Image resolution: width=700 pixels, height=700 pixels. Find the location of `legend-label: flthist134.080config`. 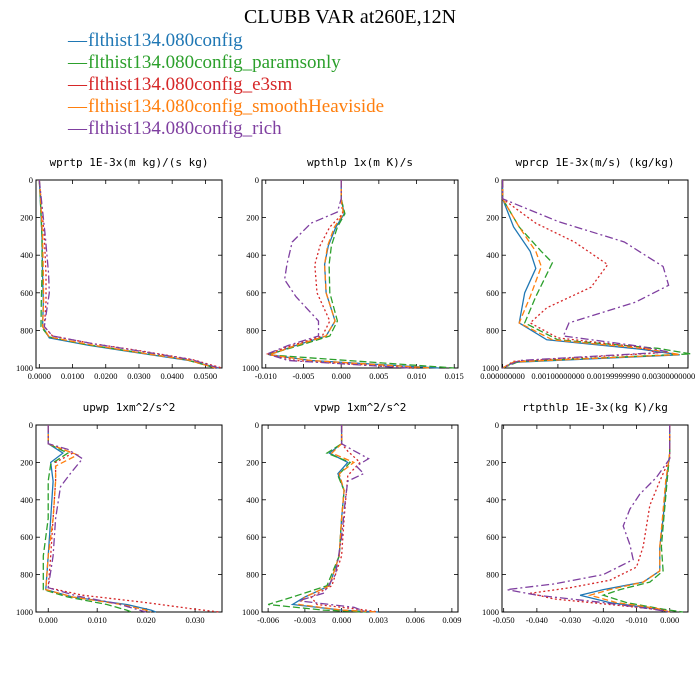

legend-label: flthist134.080config is located at coordinates (165, 40).